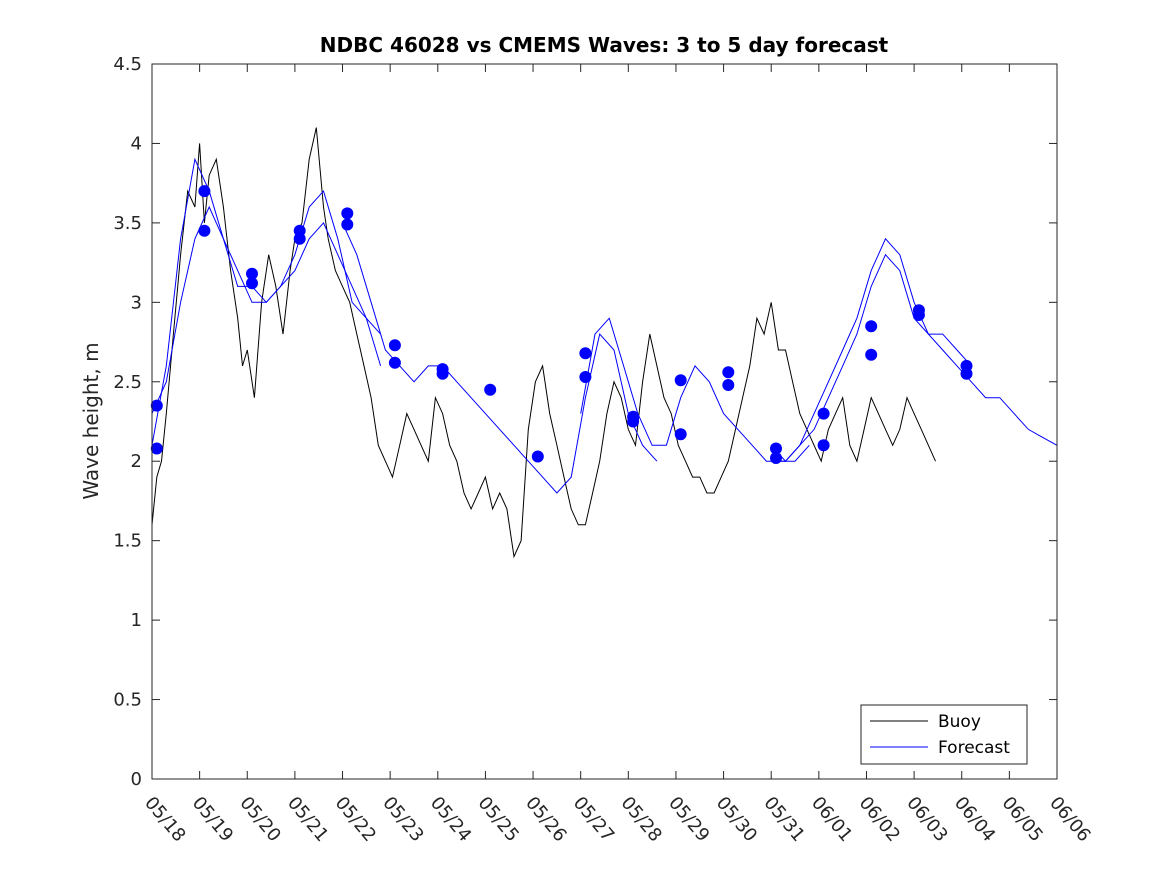 The image size is (1167, 875). Describe the element at coordinates (498, 819) in the screenshot. I see `x-tick-label: 05/25` at that location.